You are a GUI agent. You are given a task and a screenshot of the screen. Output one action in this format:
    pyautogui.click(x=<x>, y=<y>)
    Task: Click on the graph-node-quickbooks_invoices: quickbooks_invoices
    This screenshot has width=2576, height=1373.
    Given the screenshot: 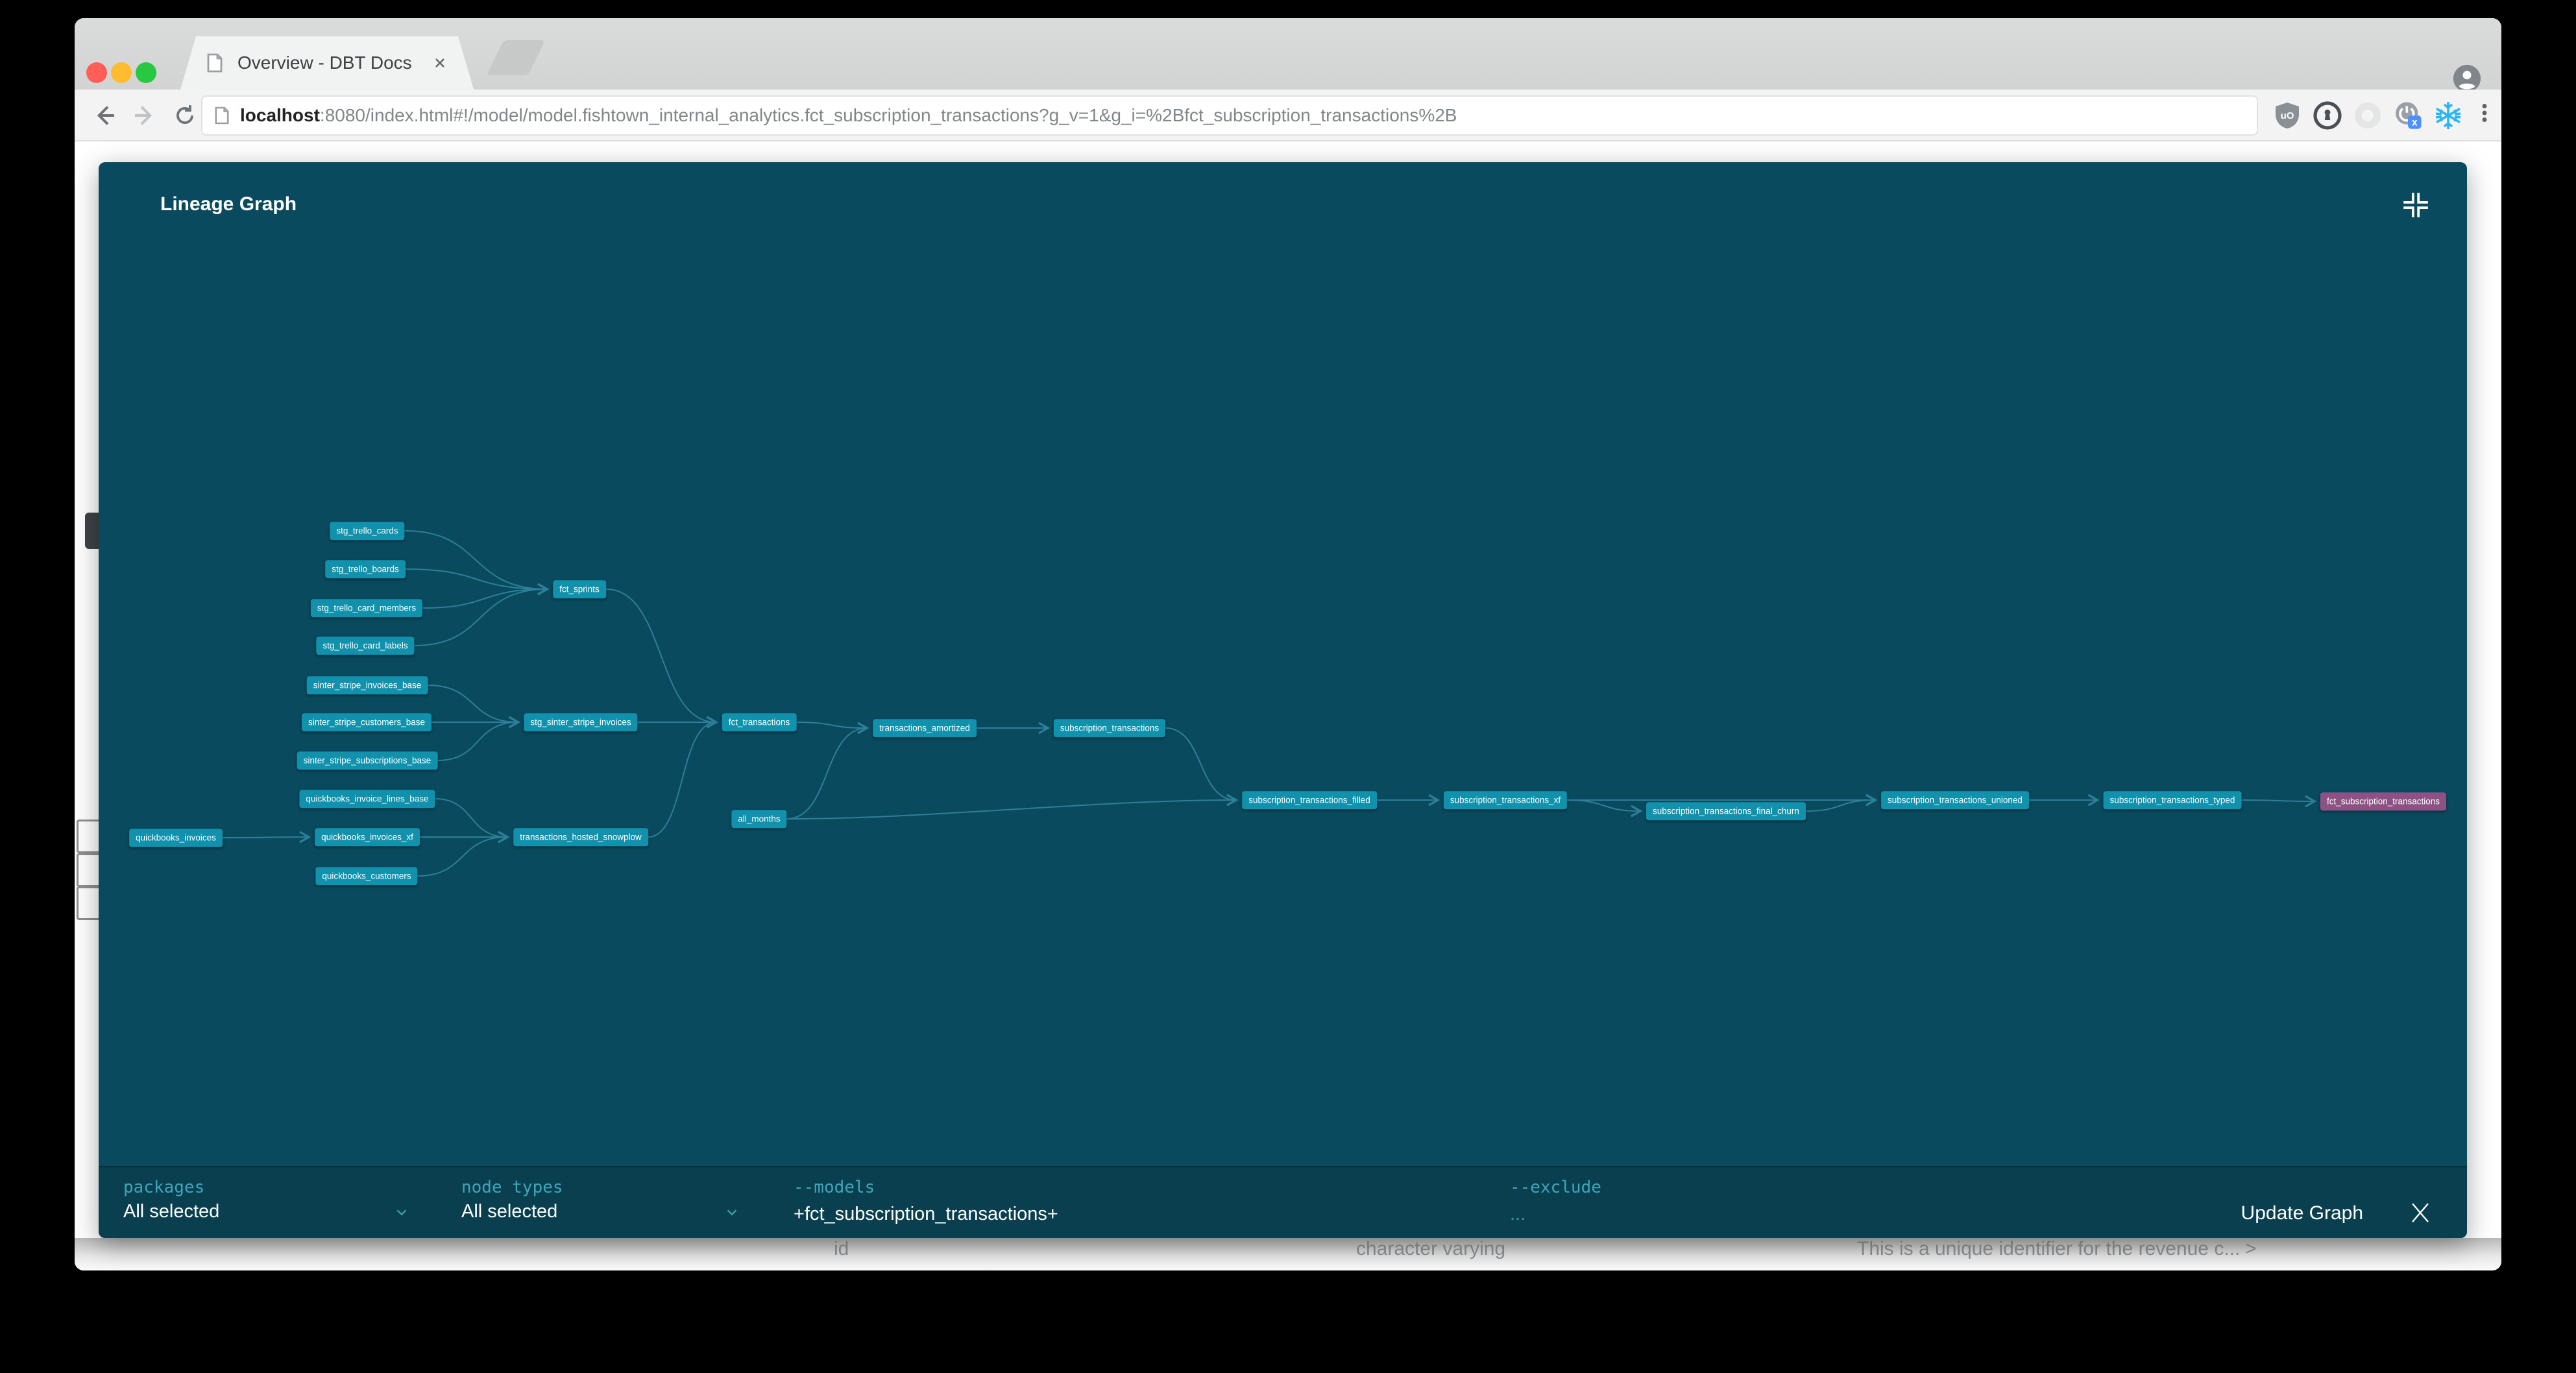 What is the action you would take?
    pyautogui.click(x=176, y=838)
    